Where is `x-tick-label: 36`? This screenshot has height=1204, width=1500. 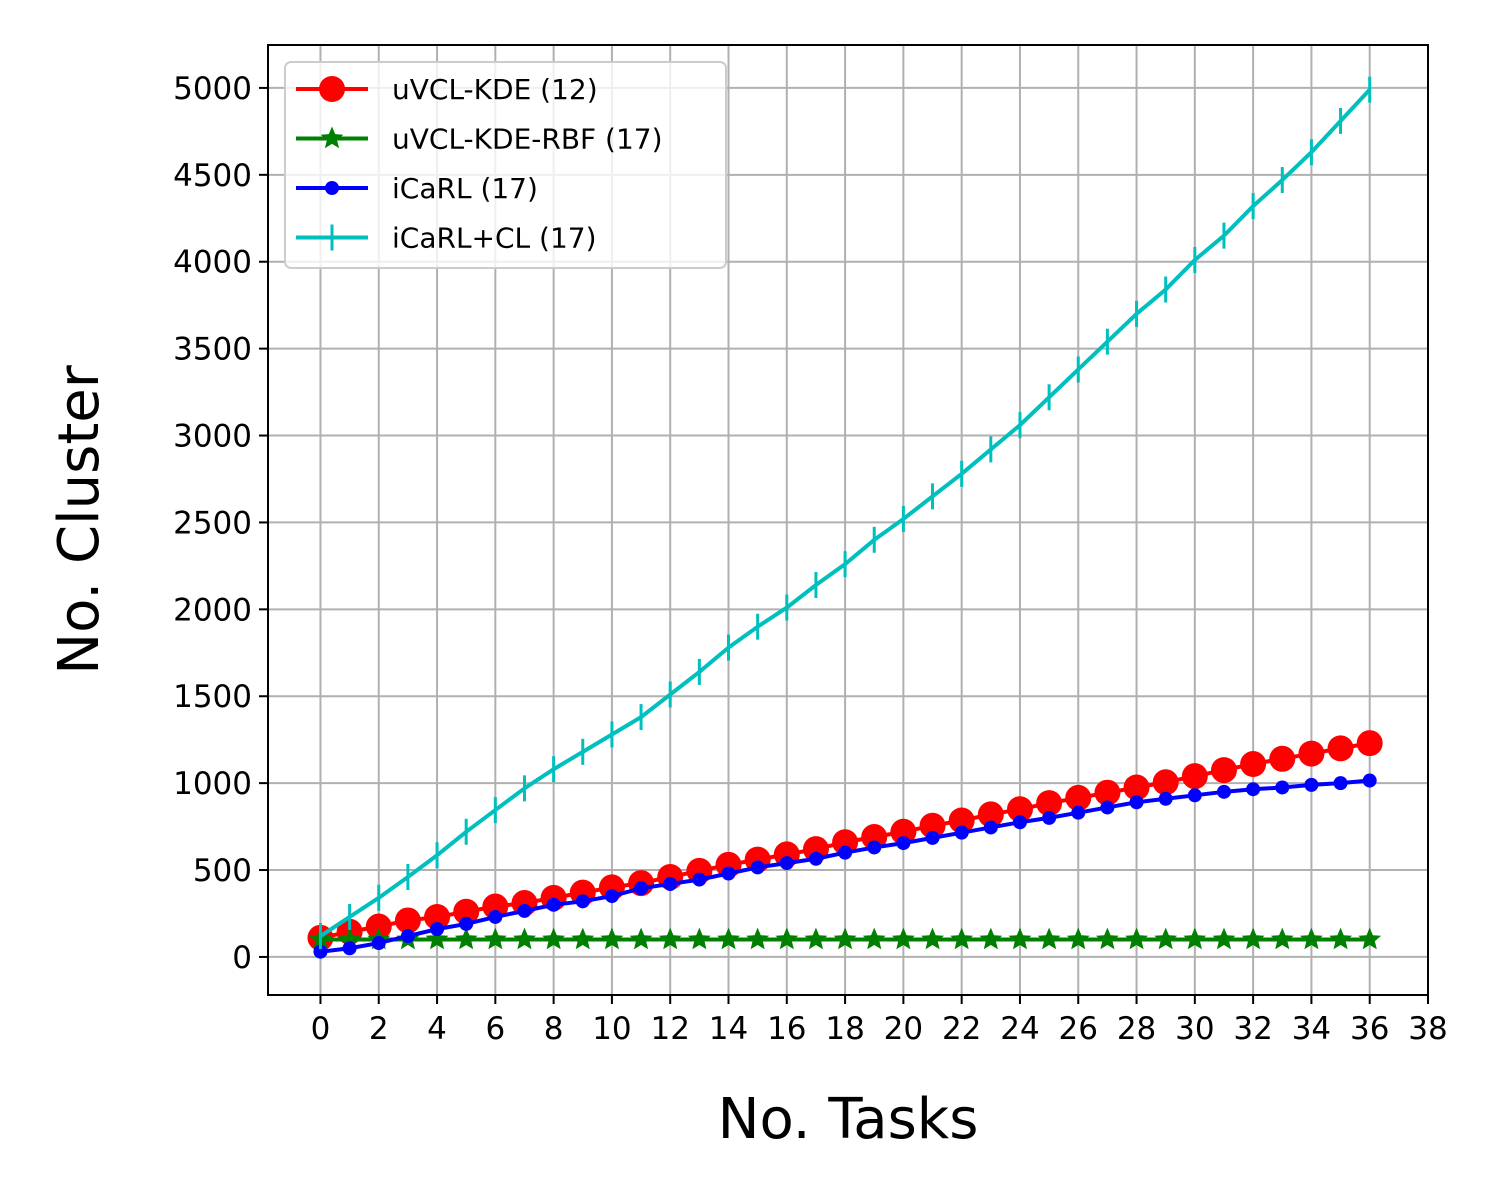
x-tick-label: 36 is located at coordinates (1369, 1029).